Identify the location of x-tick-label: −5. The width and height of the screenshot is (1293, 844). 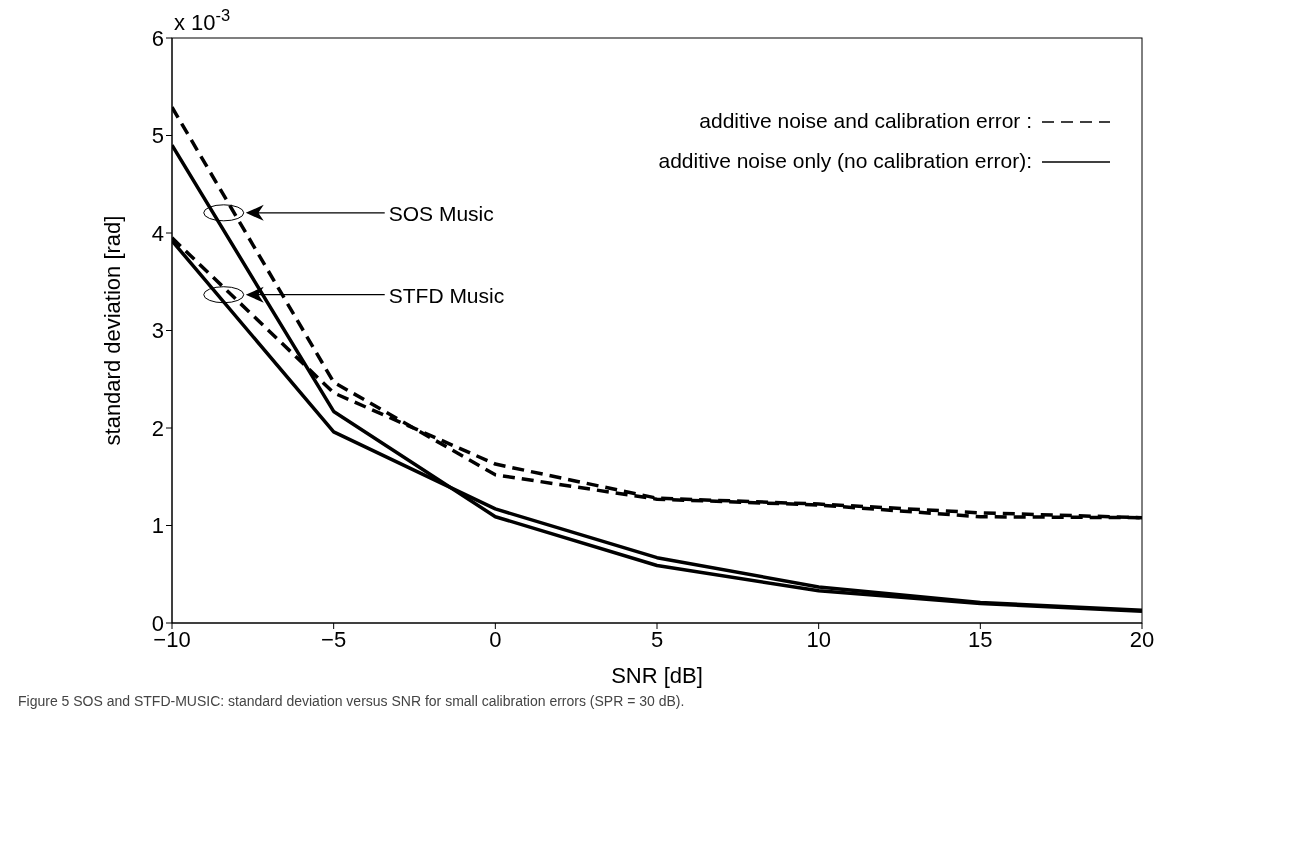
(334, 639).